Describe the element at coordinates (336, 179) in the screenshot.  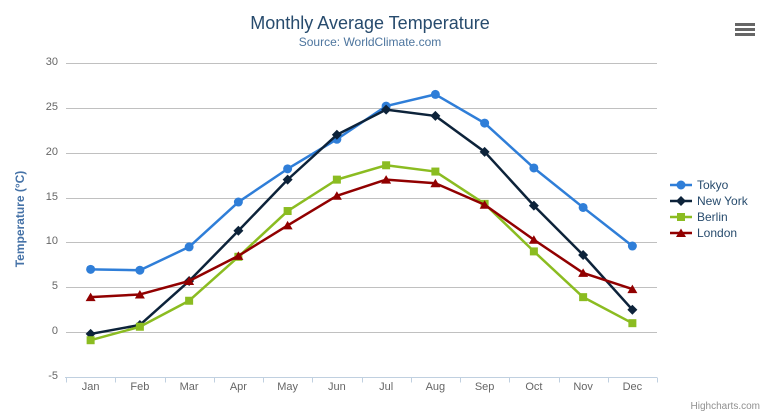
I see `point-berlin-jun` at that location.